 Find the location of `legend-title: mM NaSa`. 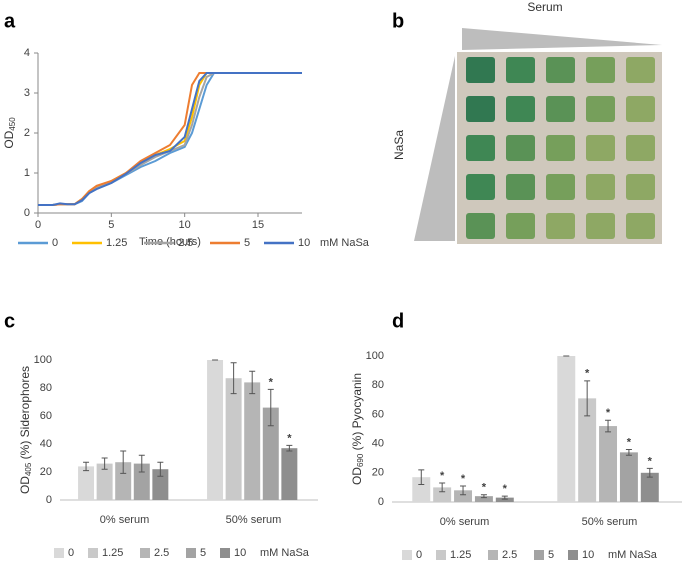

legend-title: mM NaSa is located at coordinates (345, 243).